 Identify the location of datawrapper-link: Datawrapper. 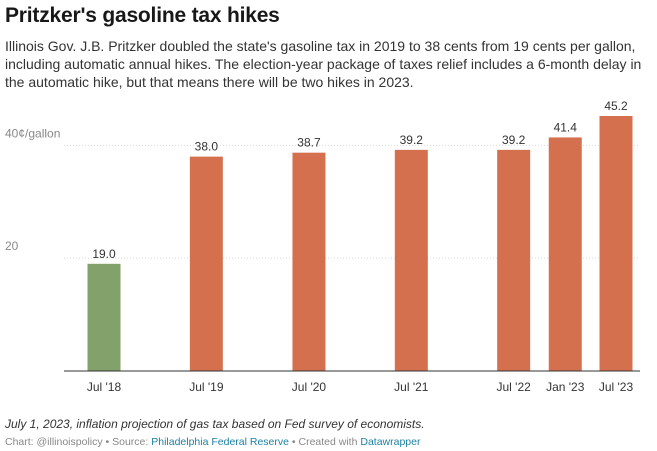
(390, 442).